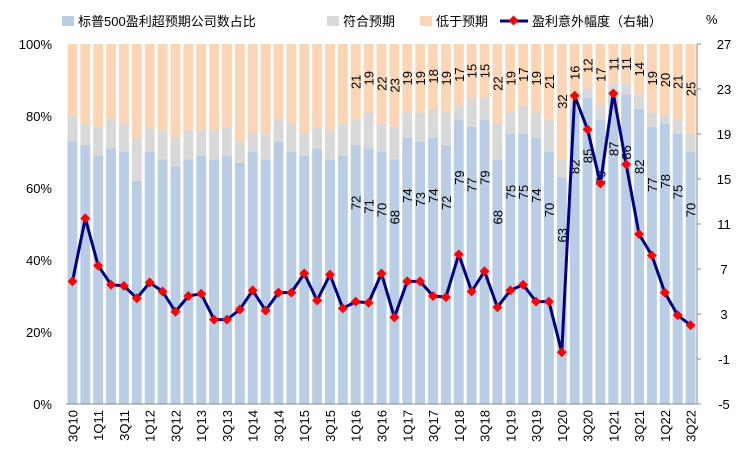 This screenshot has height=463, width=750. Describe the element at coordinates (369, 206) in the screenshot. I see `beat-label: 71` at that location.